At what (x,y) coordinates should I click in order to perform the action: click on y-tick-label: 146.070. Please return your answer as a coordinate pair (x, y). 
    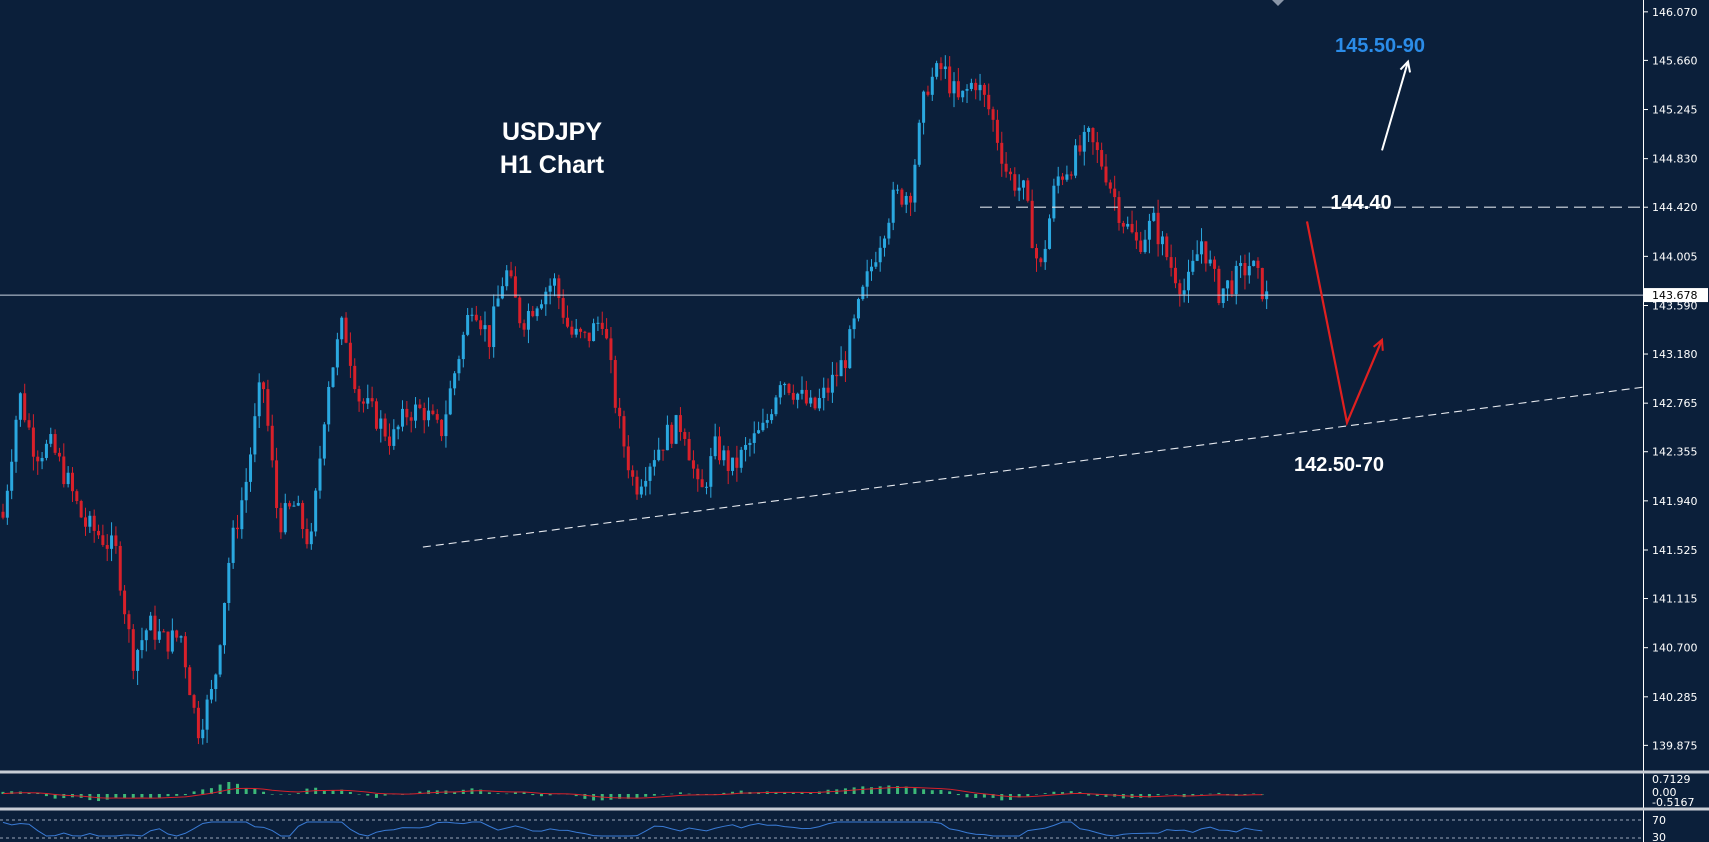
    Looking at the image, I should click on (1675, 12).